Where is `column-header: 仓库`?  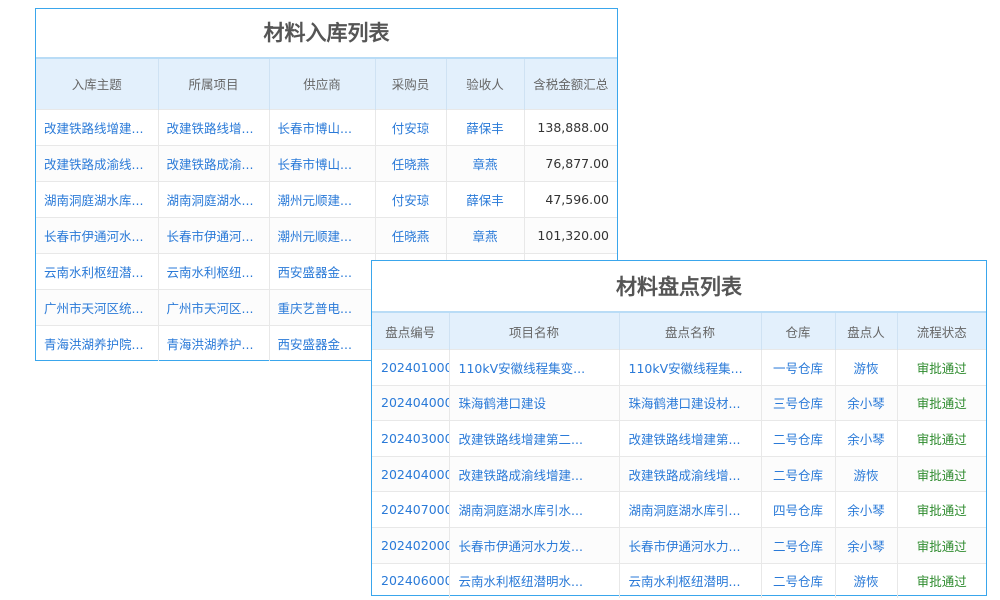 column-header: 仓库 is located at coordinates (798, 330).